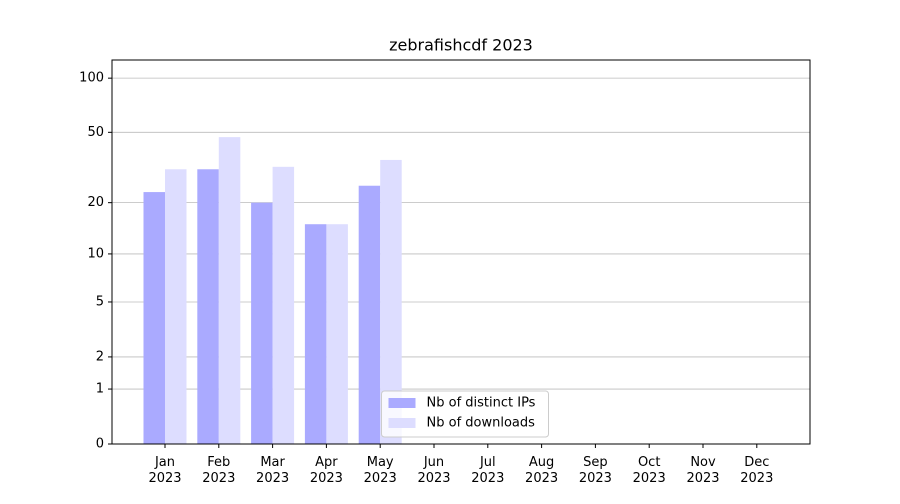 The height and width of the screenshot is (504, 900). I want to click on y-tick-label: 10, so click(95, 253).